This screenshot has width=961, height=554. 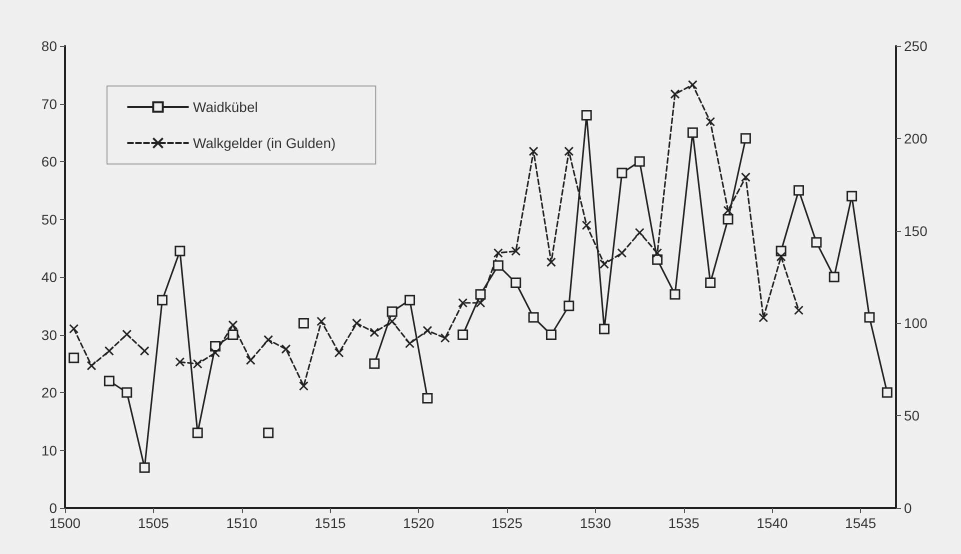 I want to click on y-tick-label: 50, so click(x=49, y=219).